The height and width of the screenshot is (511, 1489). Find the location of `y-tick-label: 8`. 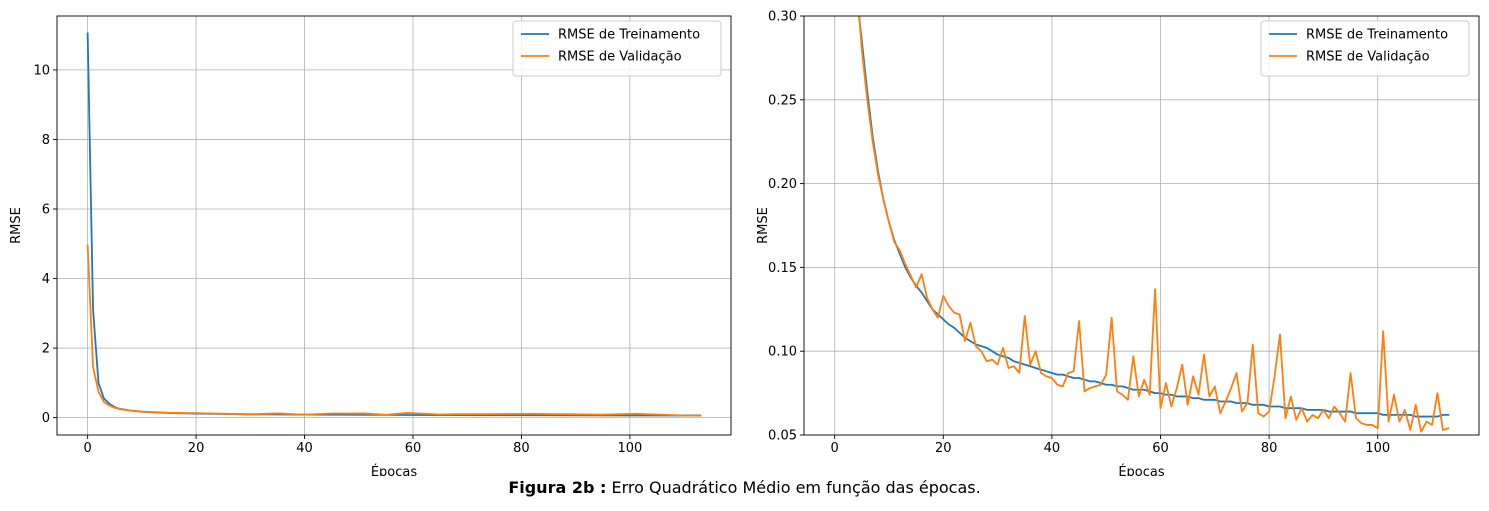

y-tick-label: 8 is located at coordinates (46, 140).